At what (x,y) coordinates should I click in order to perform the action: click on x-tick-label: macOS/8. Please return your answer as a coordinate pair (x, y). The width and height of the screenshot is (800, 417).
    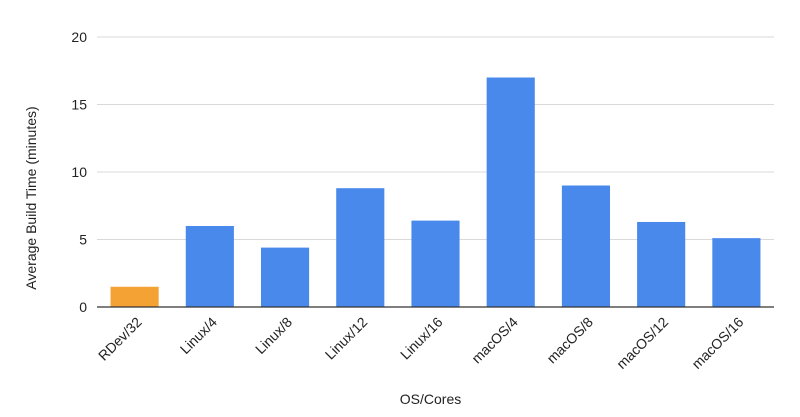
    Looking at the image, I should click on (569, 340).